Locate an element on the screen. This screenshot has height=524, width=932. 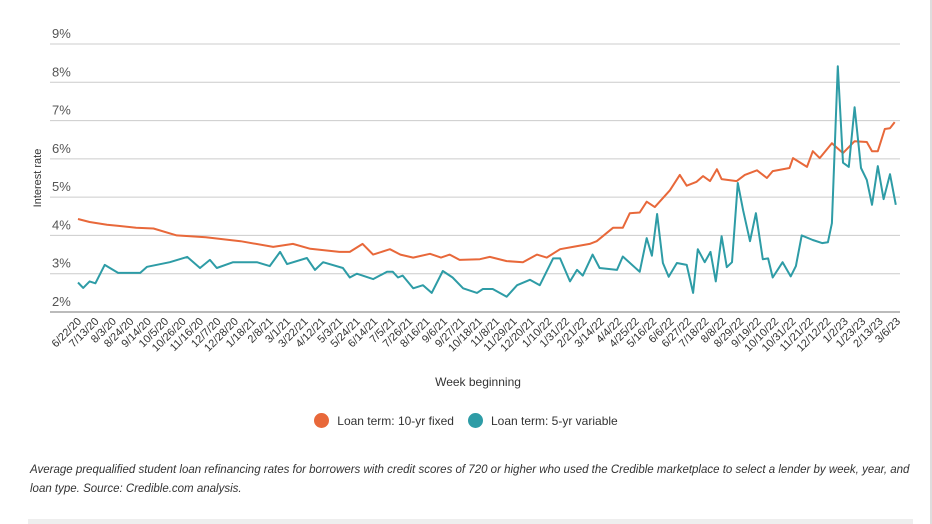
x-axis-label: Week beginning is located at coordinates (478, 382).